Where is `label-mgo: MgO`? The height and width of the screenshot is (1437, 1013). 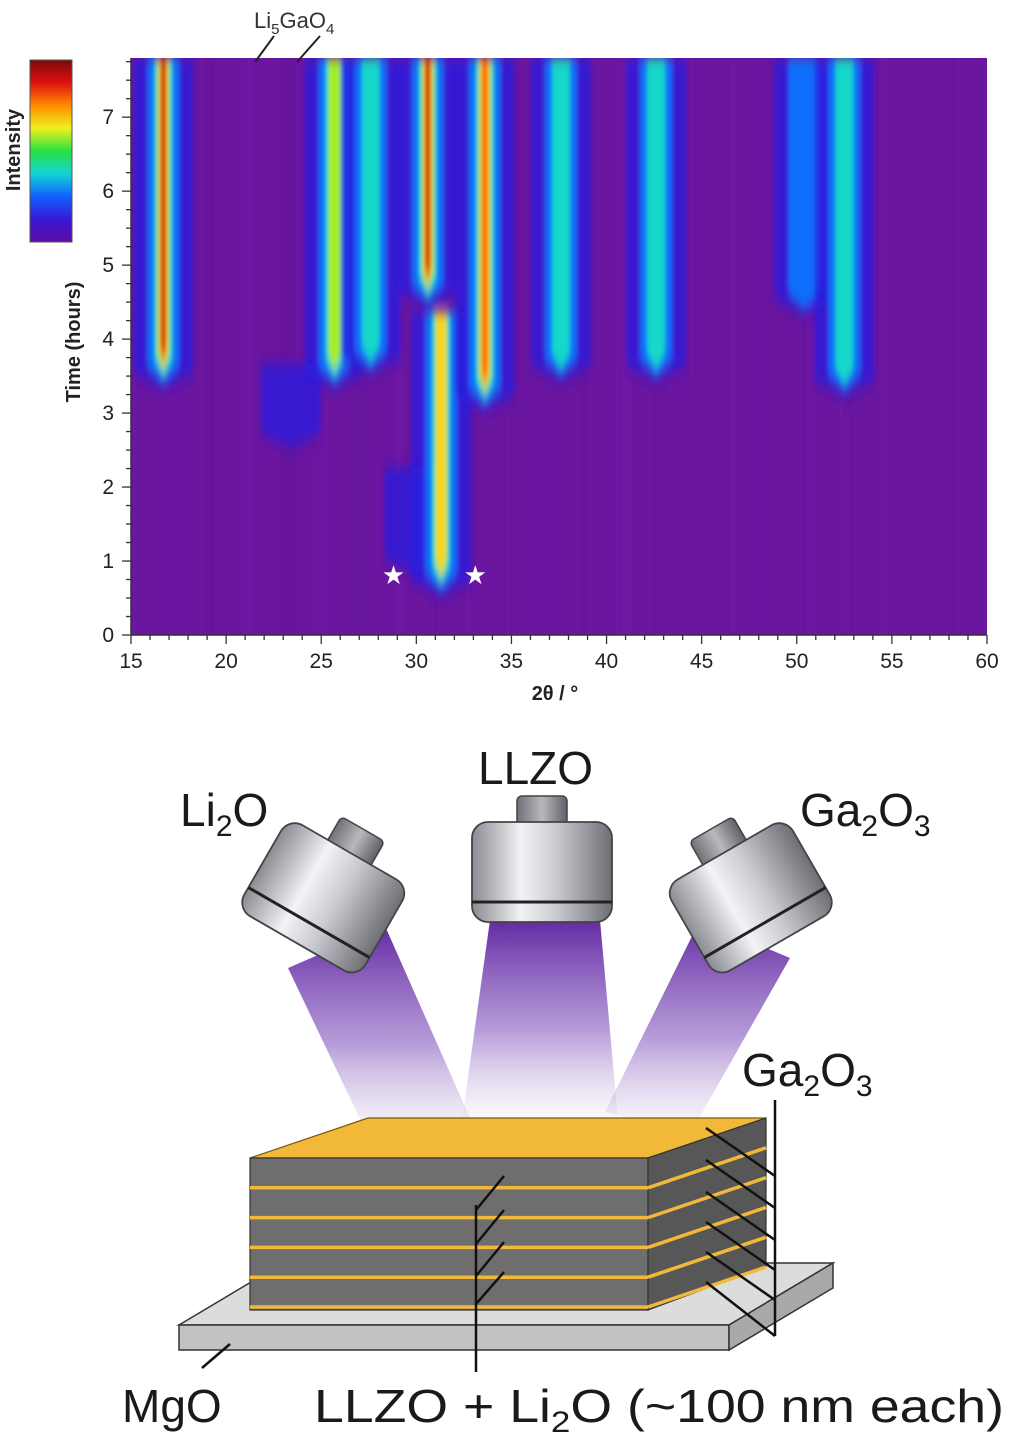 label-mgo: MgO is located at coordinates (172, 1406).